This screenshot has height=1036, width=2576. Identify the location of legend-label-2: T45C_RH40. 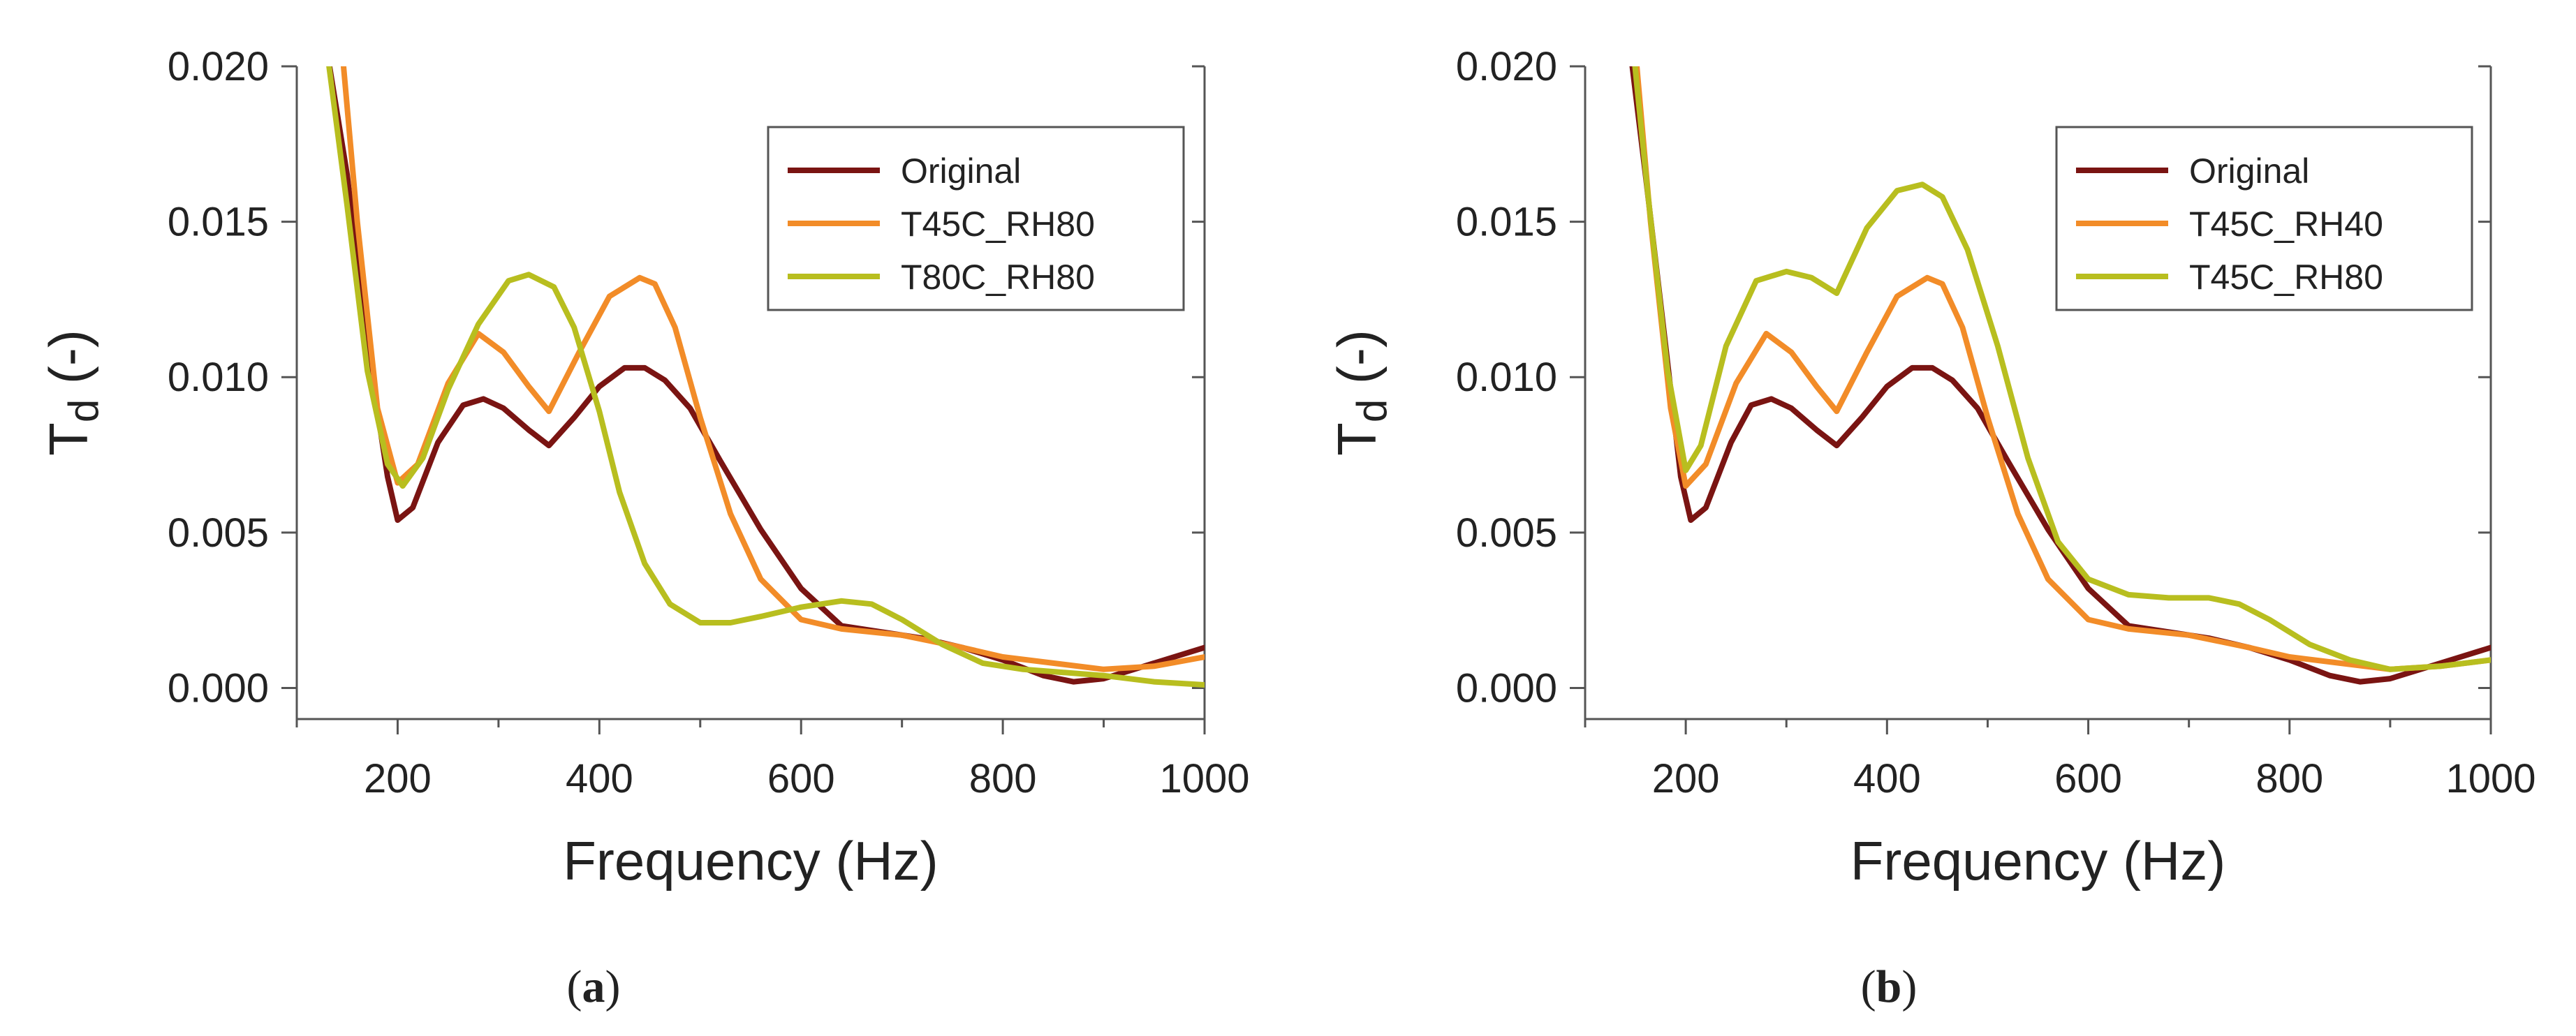
(2286, 224).